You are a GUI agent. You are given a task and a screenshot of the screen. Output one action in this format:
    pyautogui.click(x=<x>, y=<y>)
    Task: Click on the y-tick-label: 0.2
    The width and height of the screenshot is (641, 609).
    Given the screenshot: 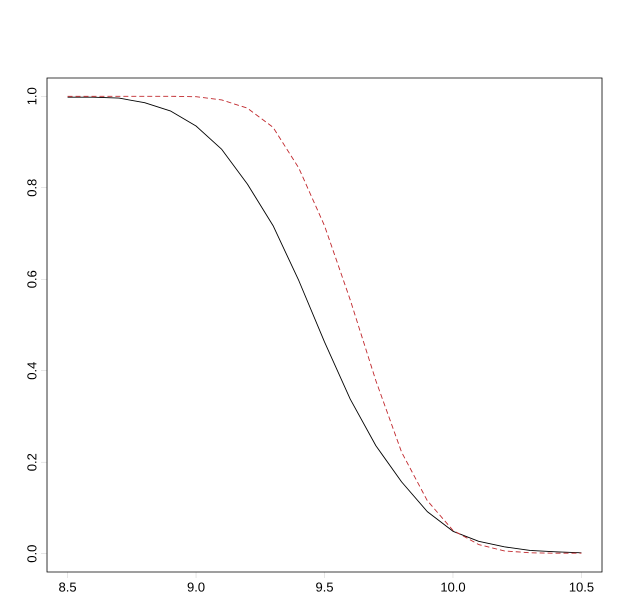 What is the action you would take?
    pyautogui.click(x=31, y=462)
    